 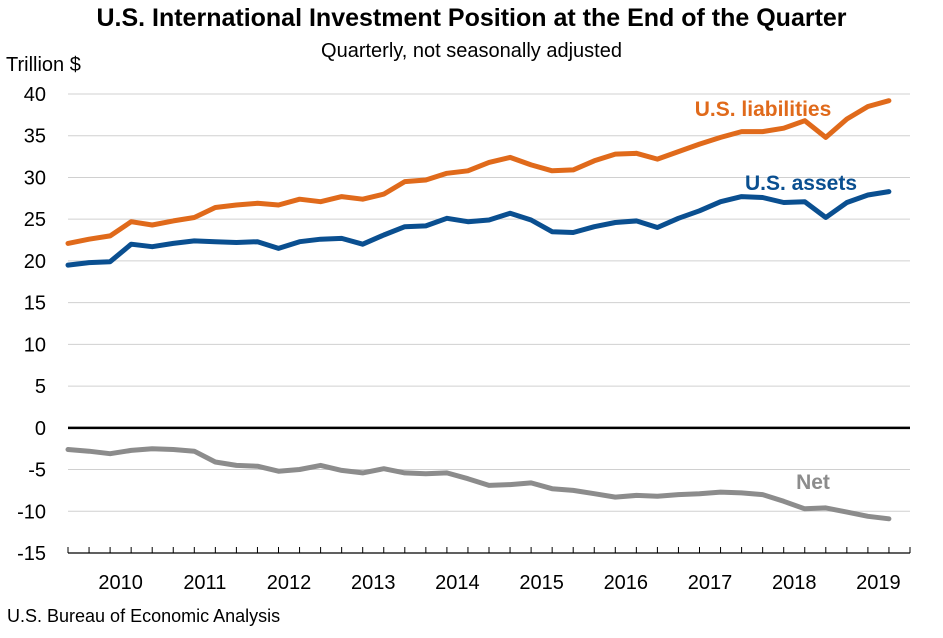 I want to click on x-tick-label: 2013, so click(x=373, y=583).